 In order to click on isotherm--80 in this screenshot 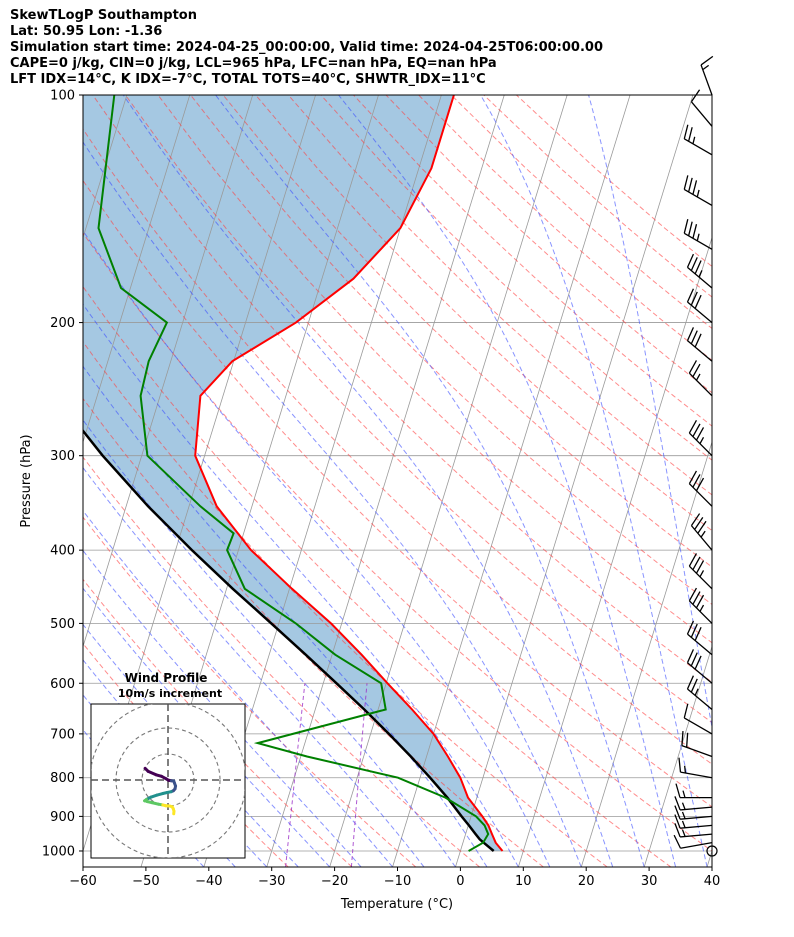, I will do `click(137, 269)`.